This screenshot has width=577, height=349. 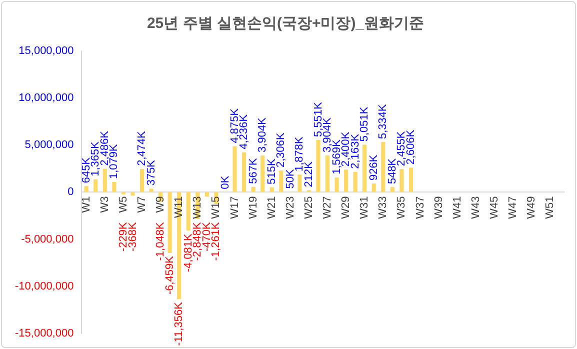 What do you see at coordinates (281, 150) in the screenshot?
I see `data-label: 2,306K` at bounding box center [281, 150].